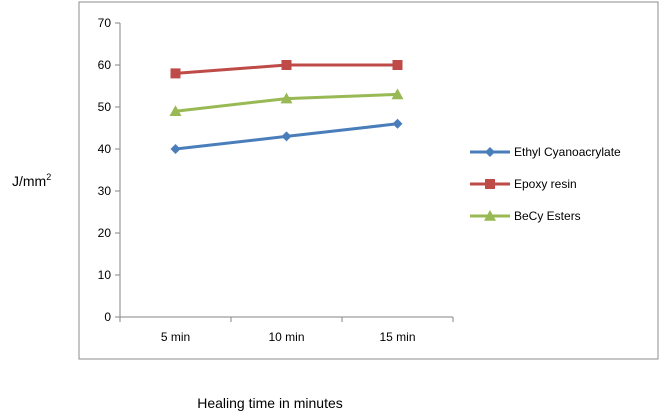 The image size is (664, 418). What do you see at coordinates (105, 275) in the screenshot?
I see `y-tick-label: 10` at bounding box center [105, 275].